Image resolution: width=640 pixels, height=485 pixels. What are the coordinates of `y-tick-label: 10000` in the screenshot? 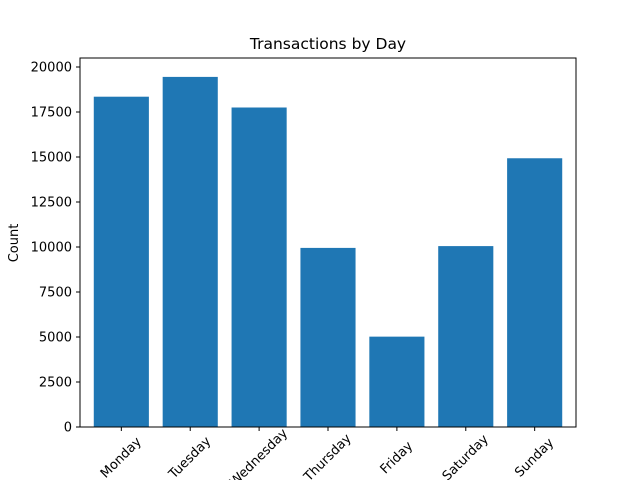 It's located at (51, 248).